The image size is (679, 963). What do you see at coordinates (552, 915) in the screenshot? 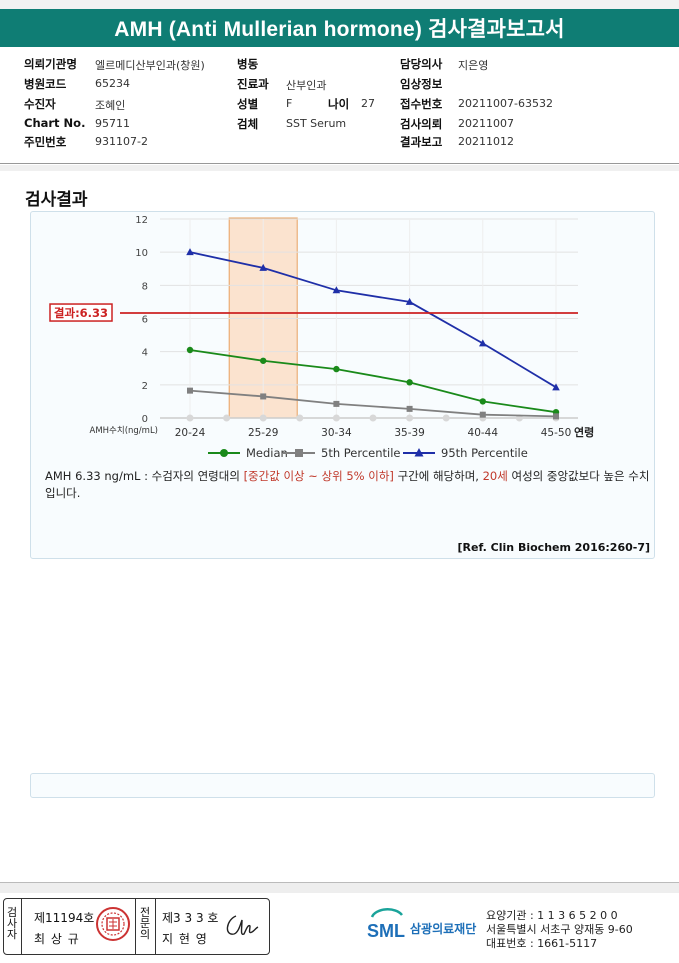
I see `organization-code: 요양기관 : 1 1 3 6 5 2 0 0` at bounding box center [552, 915].